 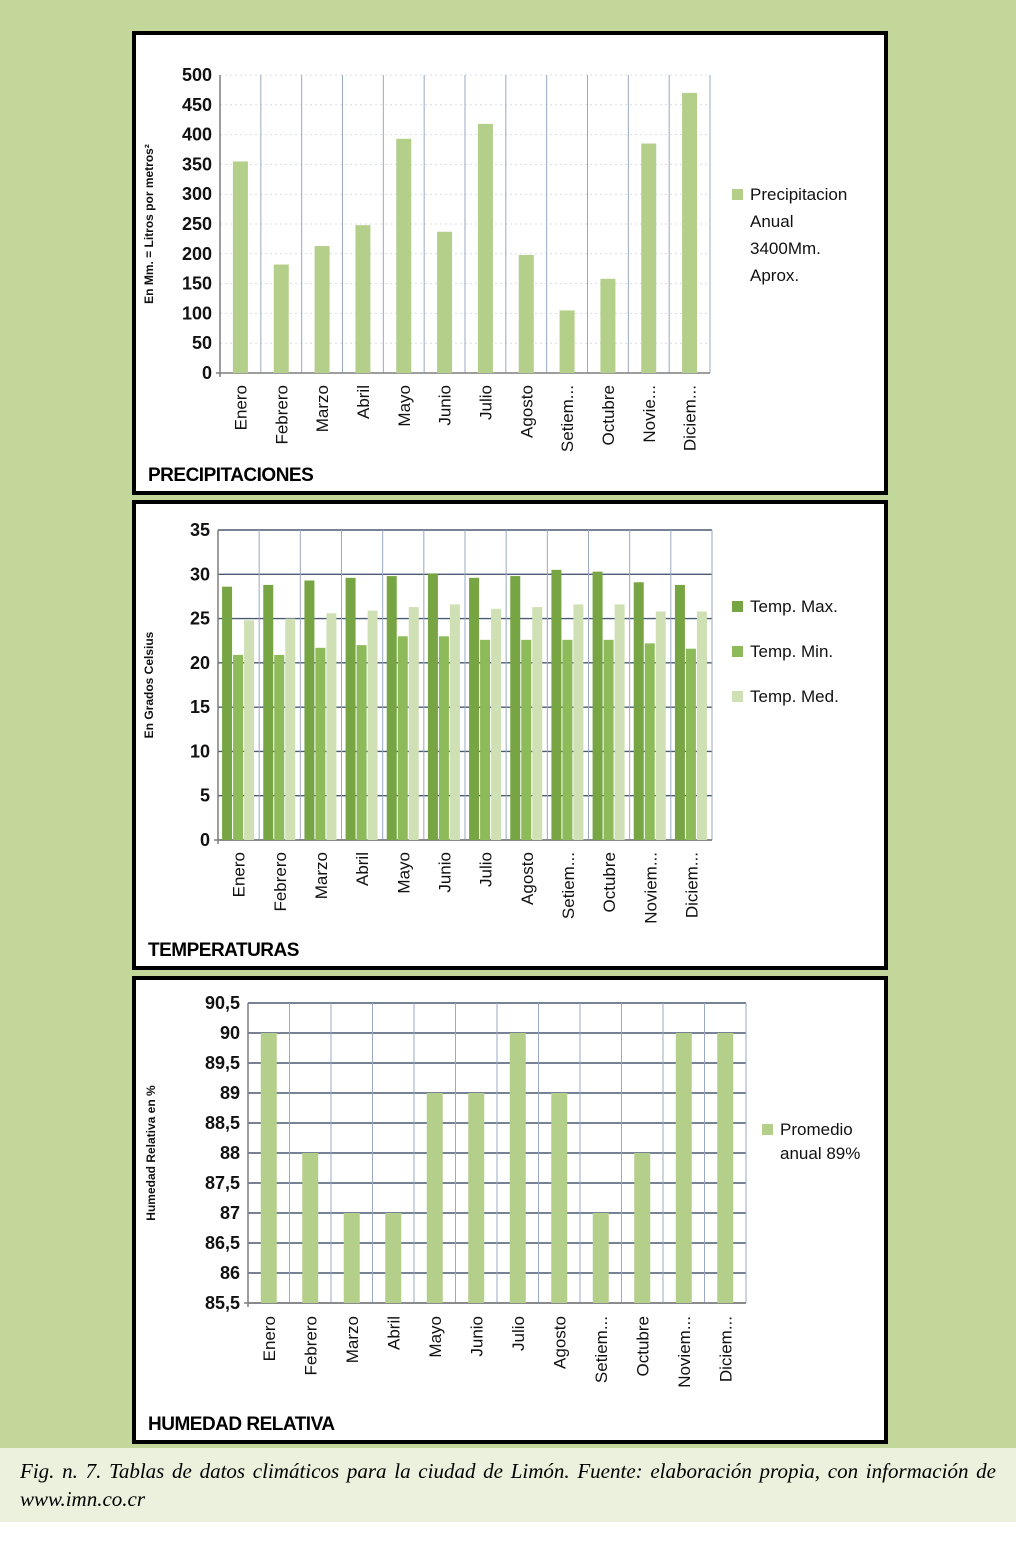 I want to click on y-tick-label: 50, so click(x=202, y=343).